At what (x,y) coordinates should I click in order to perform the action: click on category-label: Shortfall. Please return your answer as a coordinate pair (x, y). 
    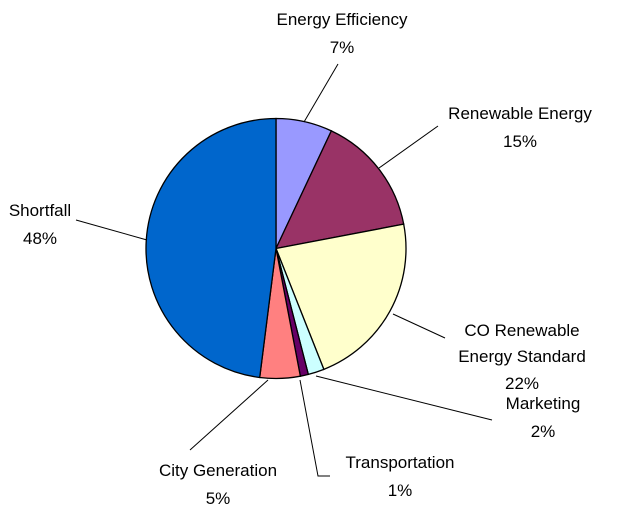
    Looking at the image, I should click on (40, 210).